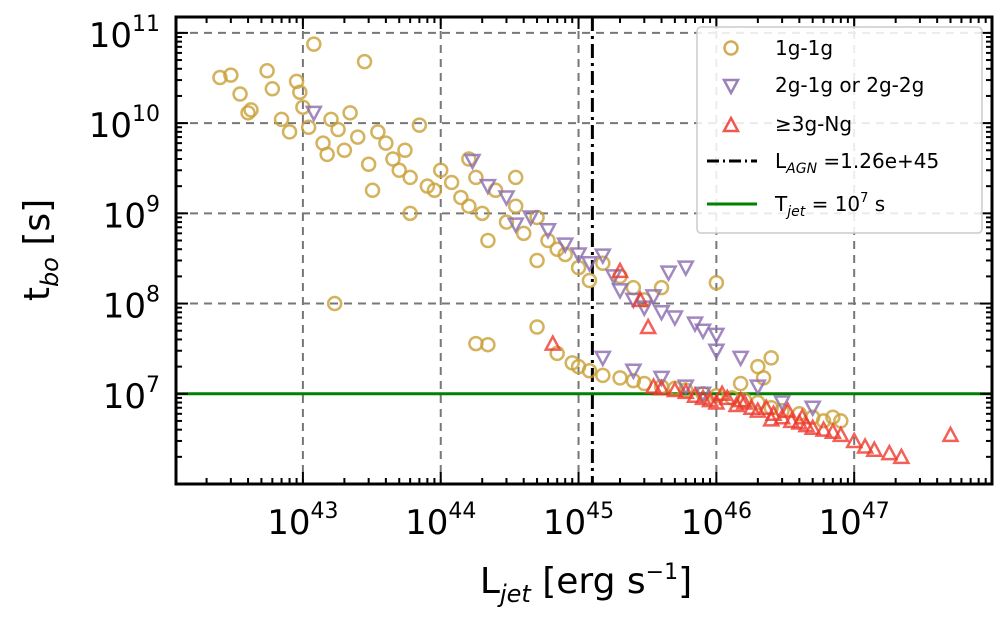 The width and height of the screenshot is (1005, 621). I want to click on legend-item-3g: ≥3g-Ng, so click(786, 124).